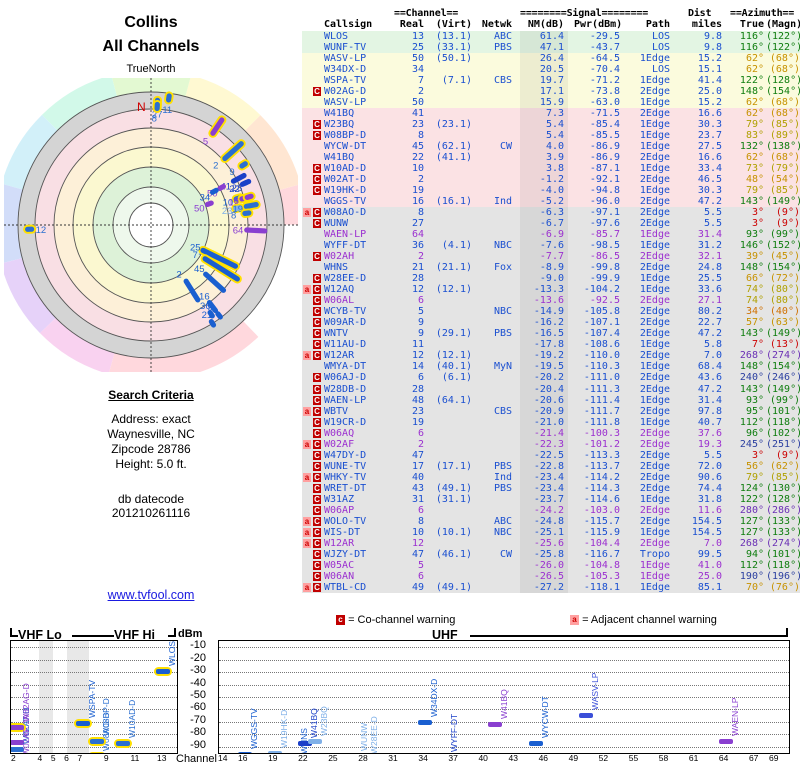 This screenshot has height=768, width=800. I want to click on table-row: WLOS 13 (13.1) ABC 61.4 -29.5 LOS 9.8 116° (122°), so click(551, 37).